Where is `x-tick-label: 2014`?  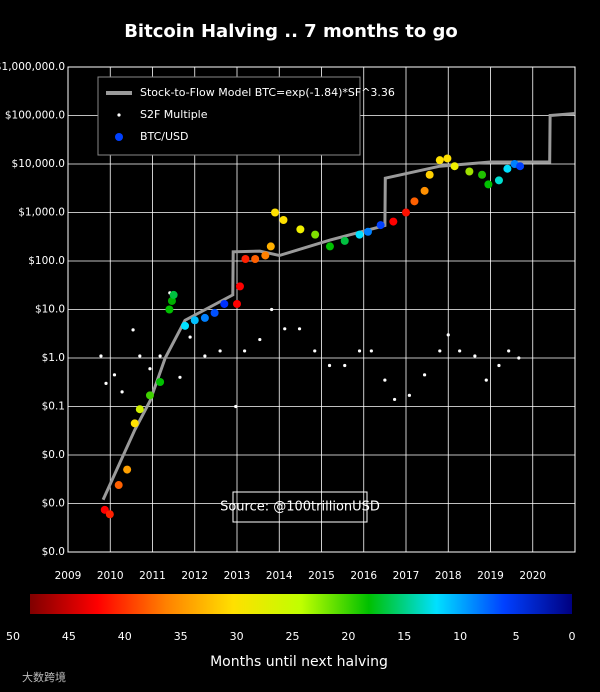
x-tick-label: 2014 is located at coordinates (279, 576).